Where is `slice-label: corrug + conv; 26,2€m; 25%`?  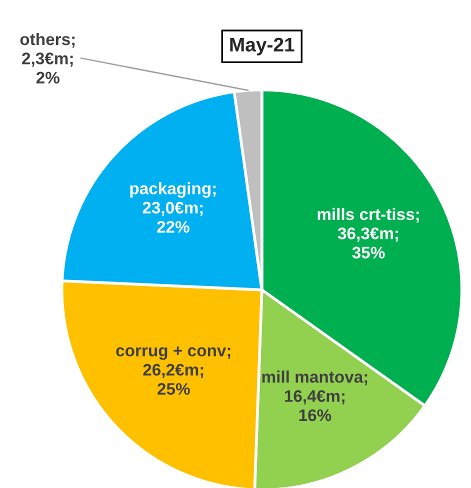
slice-label: corrug + conv; 26,2€m; 25% is located at coordinates (173, 370).